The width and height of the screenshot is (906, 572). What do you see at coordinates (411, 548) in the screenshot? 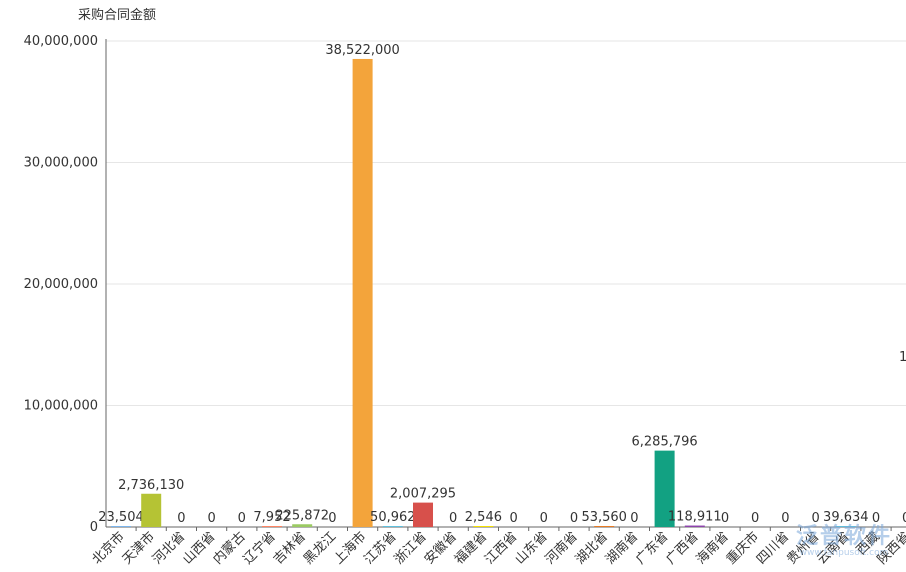
I see `x-tick-label: 浙江省` at bounding box center [411, 548].